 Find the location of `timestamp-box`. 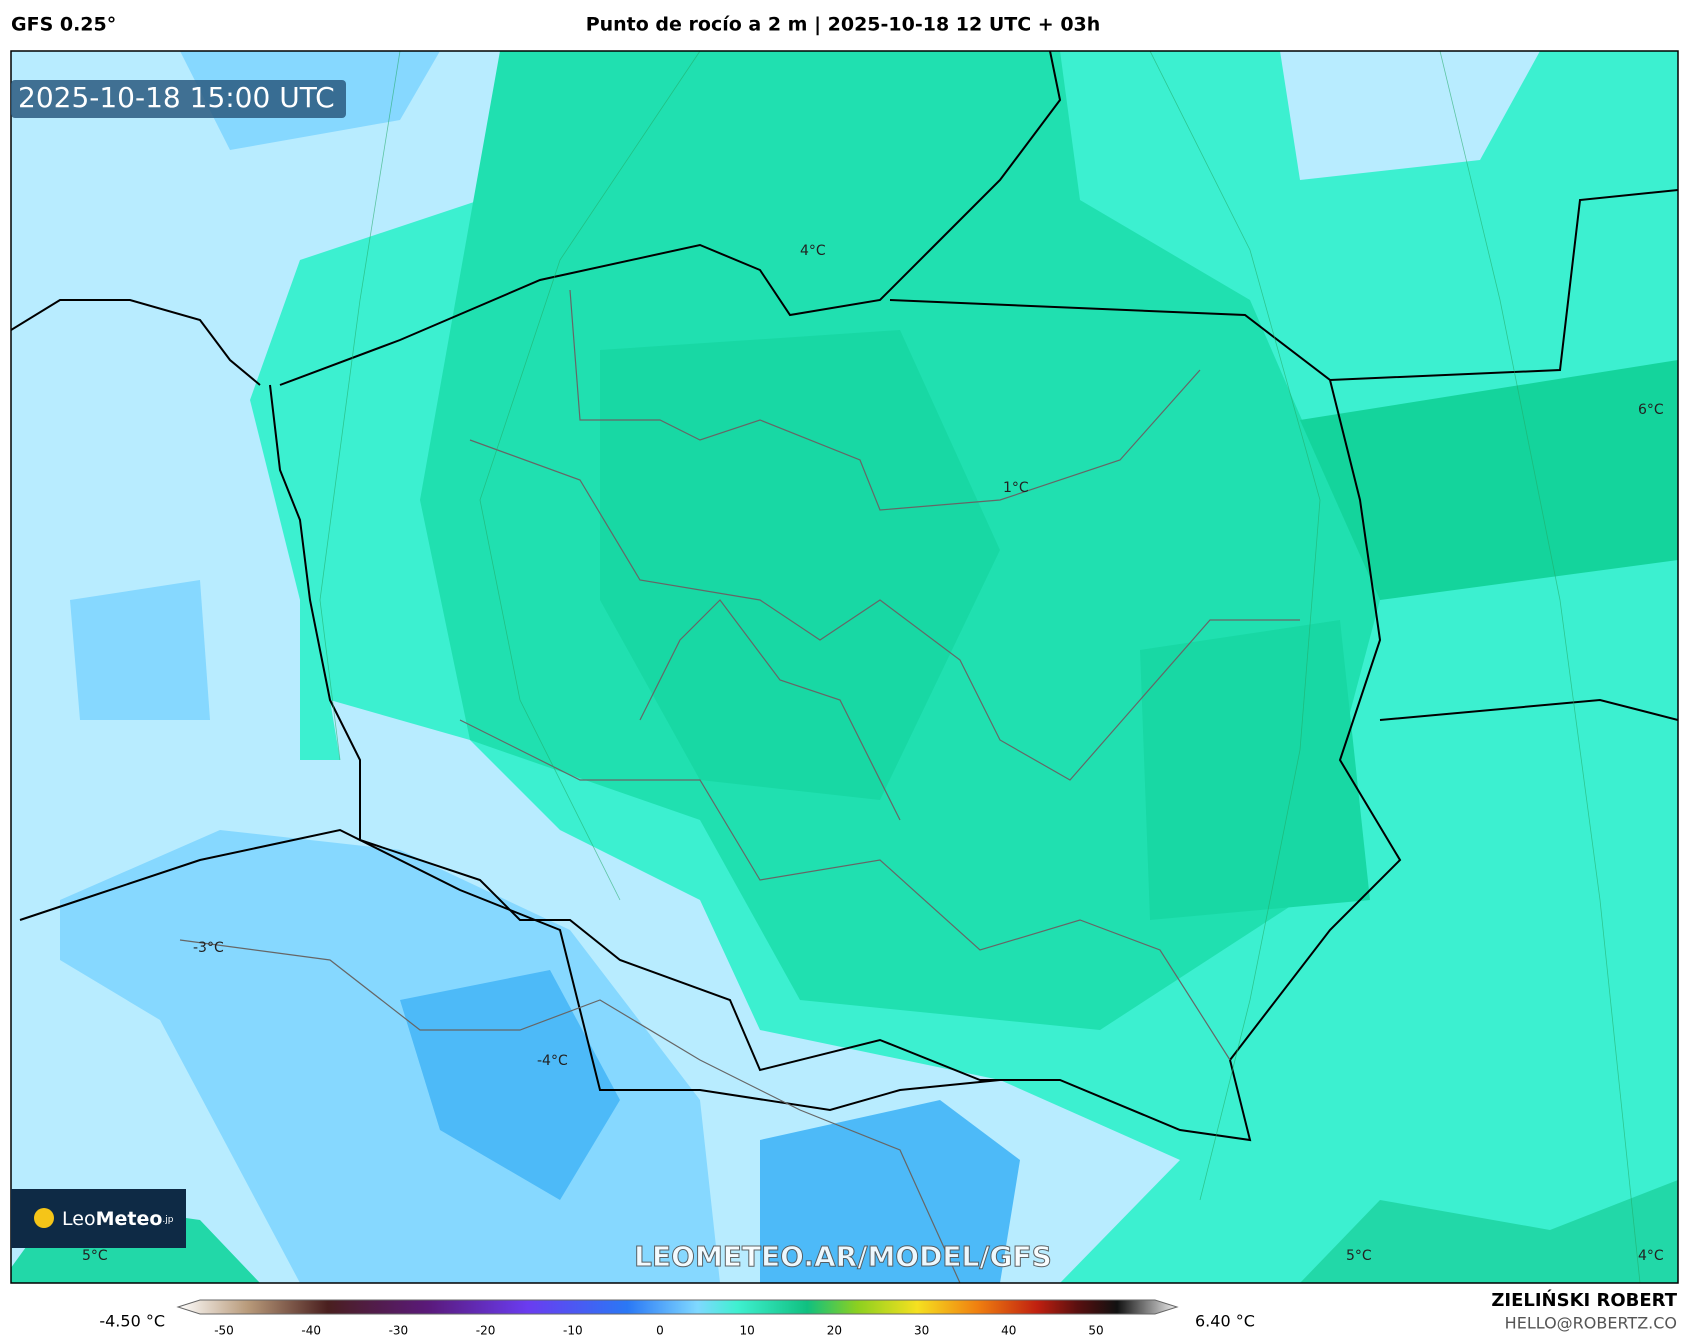

timestamp-box is located at coordinates (178, 99).